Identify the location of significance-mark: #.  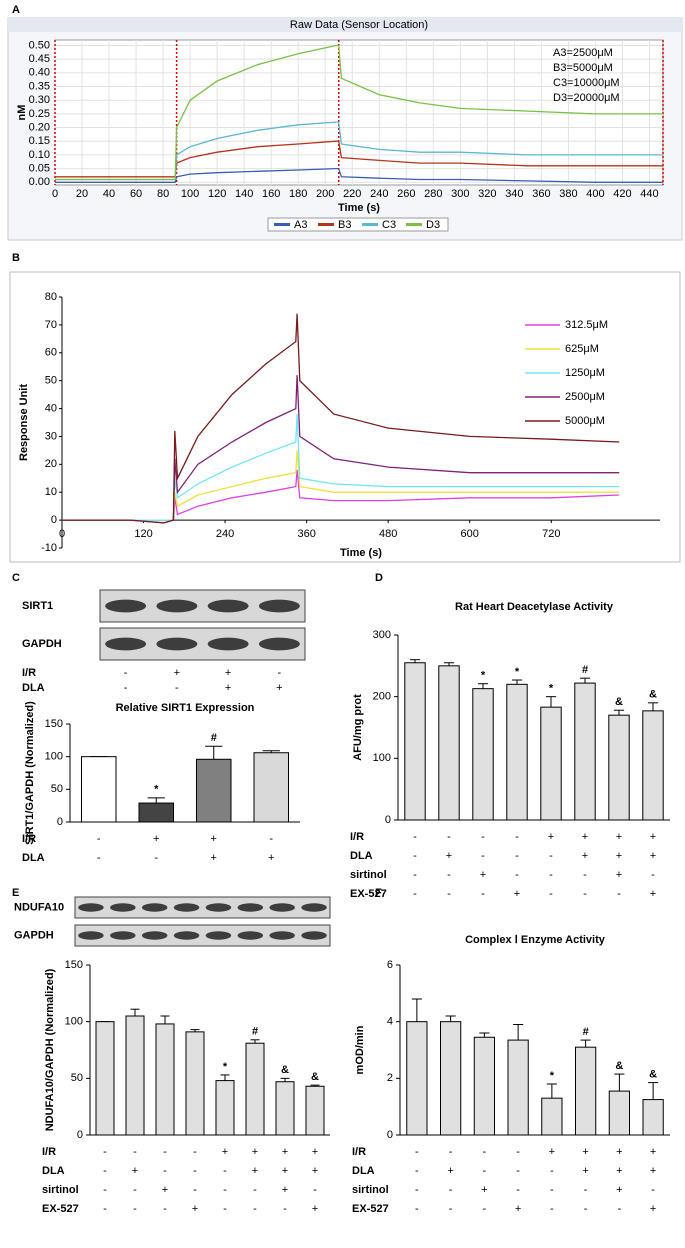
(585, 670).